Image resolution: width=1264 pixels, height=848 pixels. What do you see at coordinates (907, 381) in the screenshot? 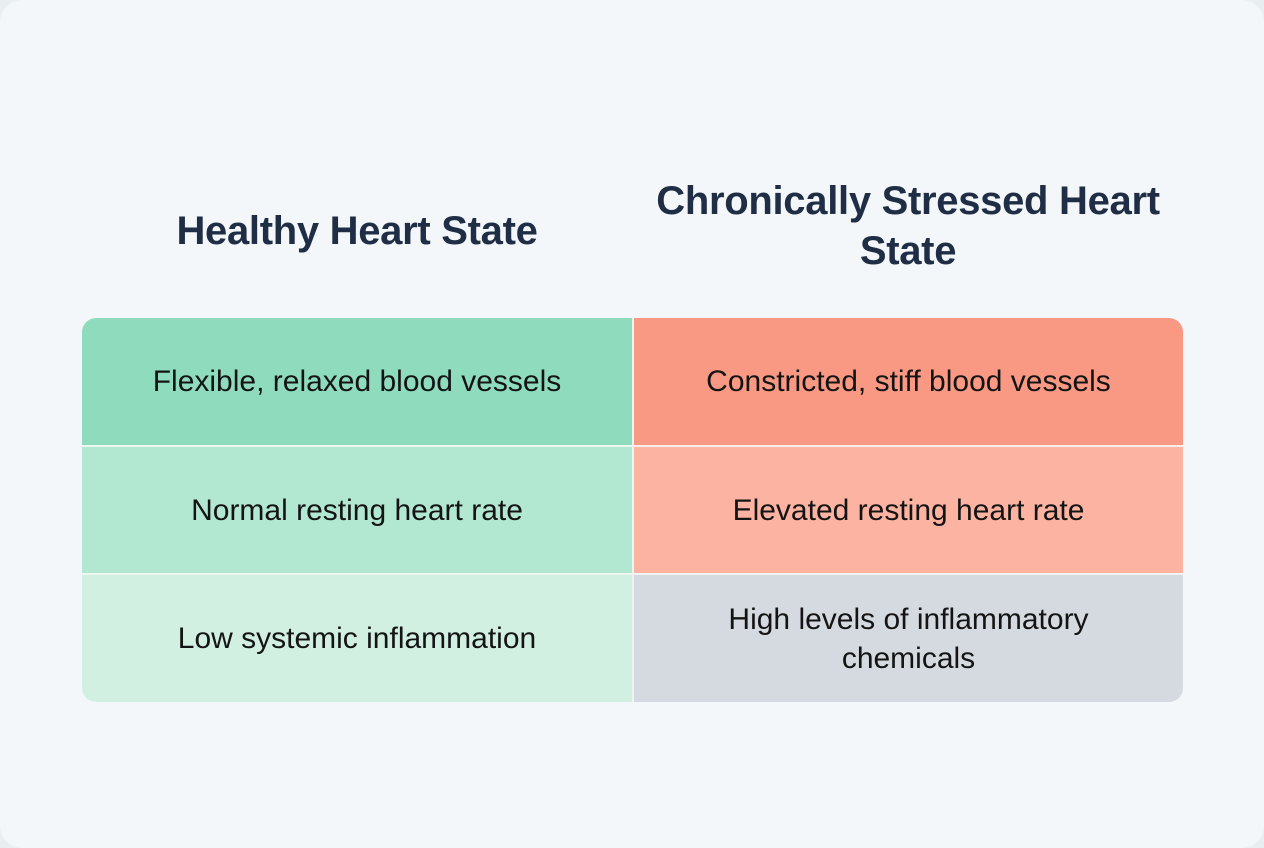
I see `stressed-cell-blood-vessels: Constricted, stiff blood vessels` at bounding box center [907, 381].